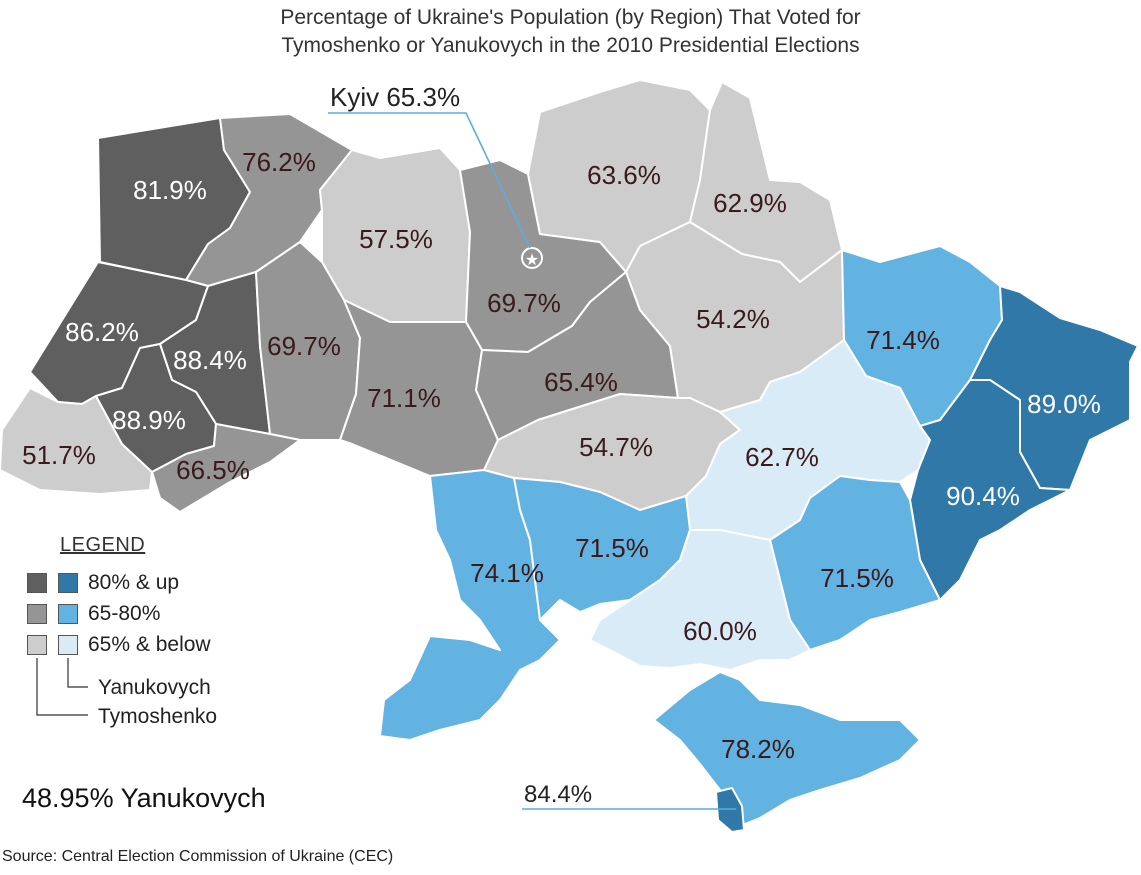 The height and width of the screenshot is (875, 1141). I want to click on legend-swatch-yanukovych-mid, so click(68, 614).